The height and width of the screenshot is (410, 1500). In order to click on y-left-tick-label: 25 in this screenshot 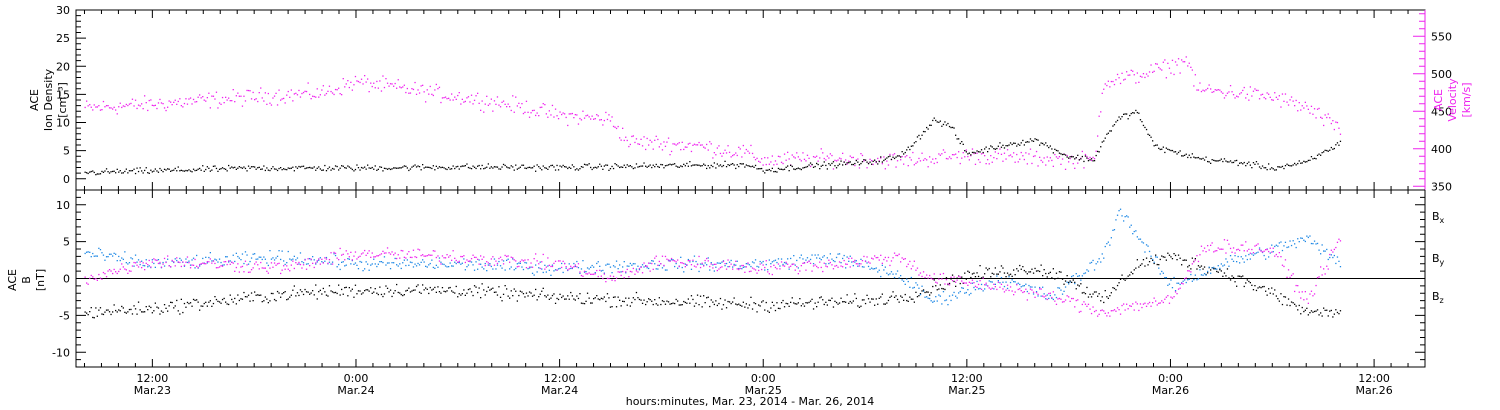, I will do `click(63, 38)`.